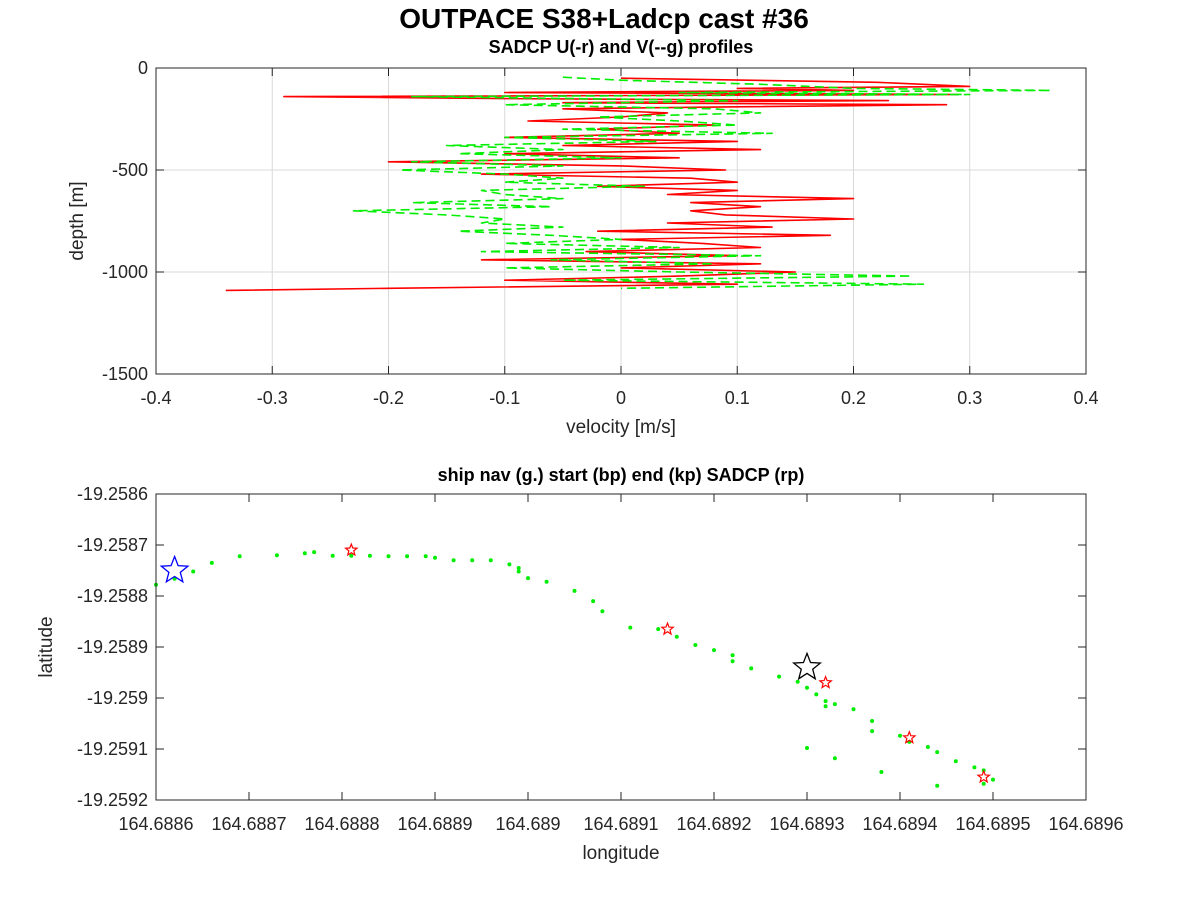 The image size is (1200, 900). What do you see at coordinates (992, 824) in the screenshot?
I see `nav-x-tick-label: 164.6895` at bounding box center [992, 824].